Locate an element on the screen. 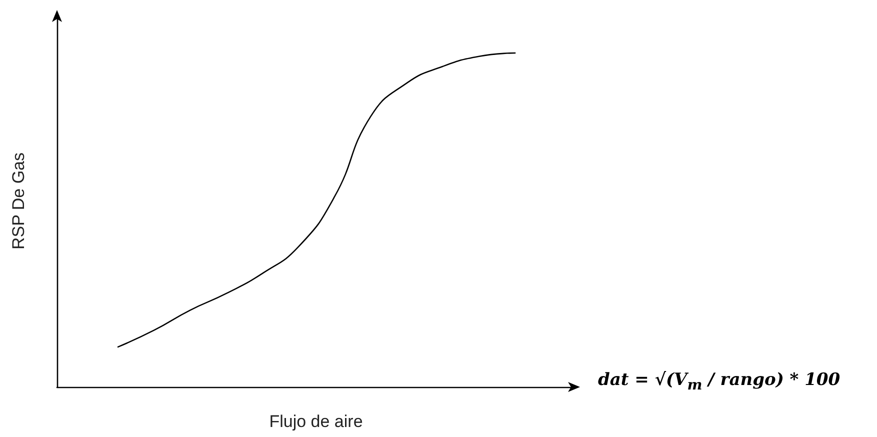 The height and width of the screenshot is (437, 877). x-axis-title: Flujo de aire is located at coordinates (316, 421).